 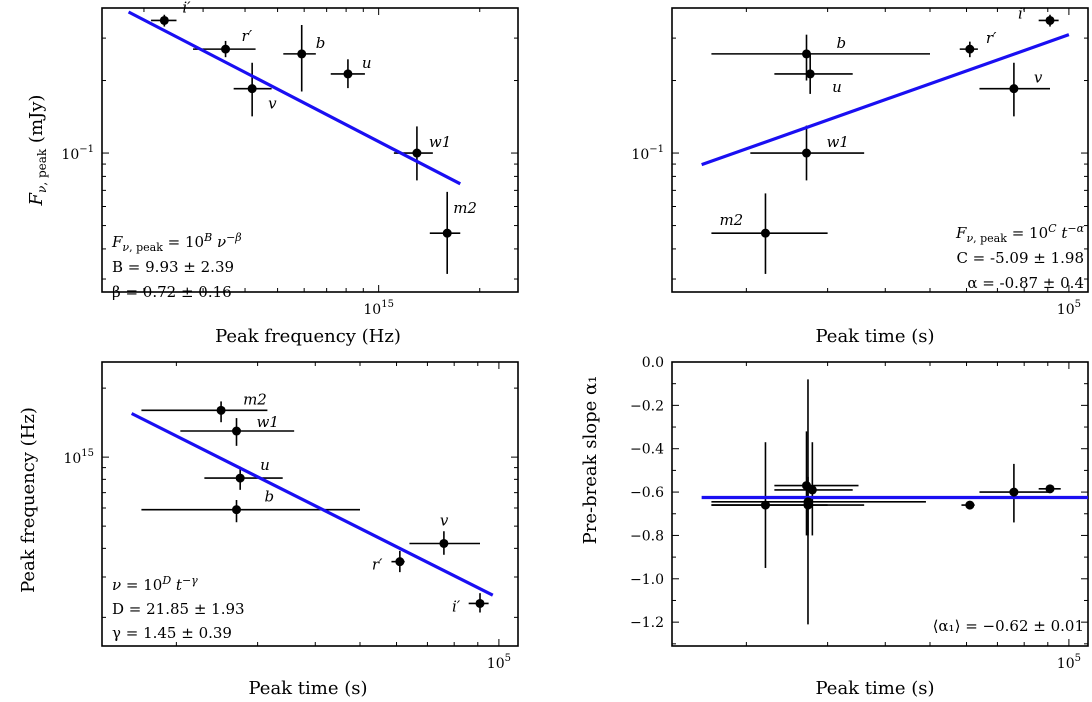 What do you see at coordinates (78, 457) in the screenshot?
I see `y-tick-label: 1015` at bounding box center [78, 457].